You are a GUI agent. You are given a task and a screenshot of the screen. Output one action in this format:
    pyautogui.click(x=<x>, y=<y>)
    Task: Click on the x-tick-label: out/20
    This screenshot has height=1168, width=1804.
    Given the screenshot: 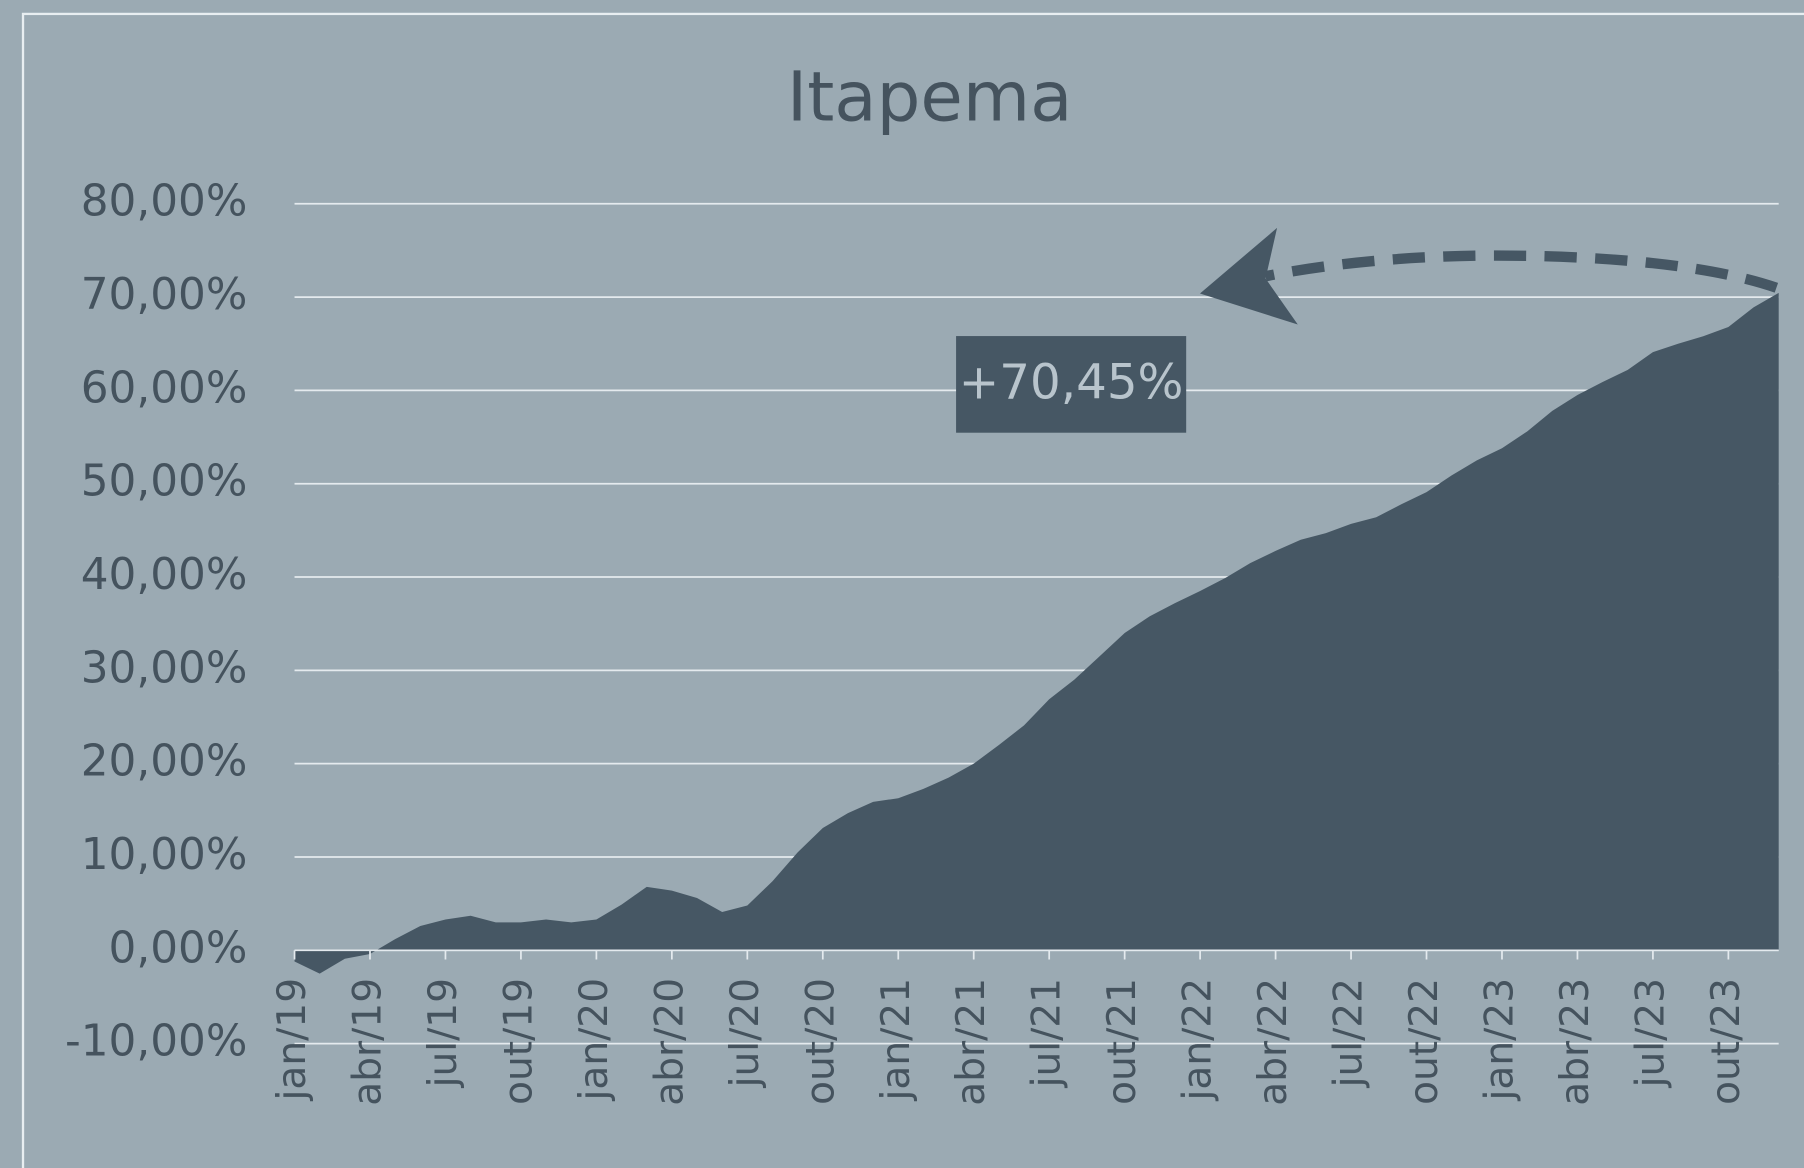 What is the action you would take?
    pyautogui.click(x=820, y=1041)
    